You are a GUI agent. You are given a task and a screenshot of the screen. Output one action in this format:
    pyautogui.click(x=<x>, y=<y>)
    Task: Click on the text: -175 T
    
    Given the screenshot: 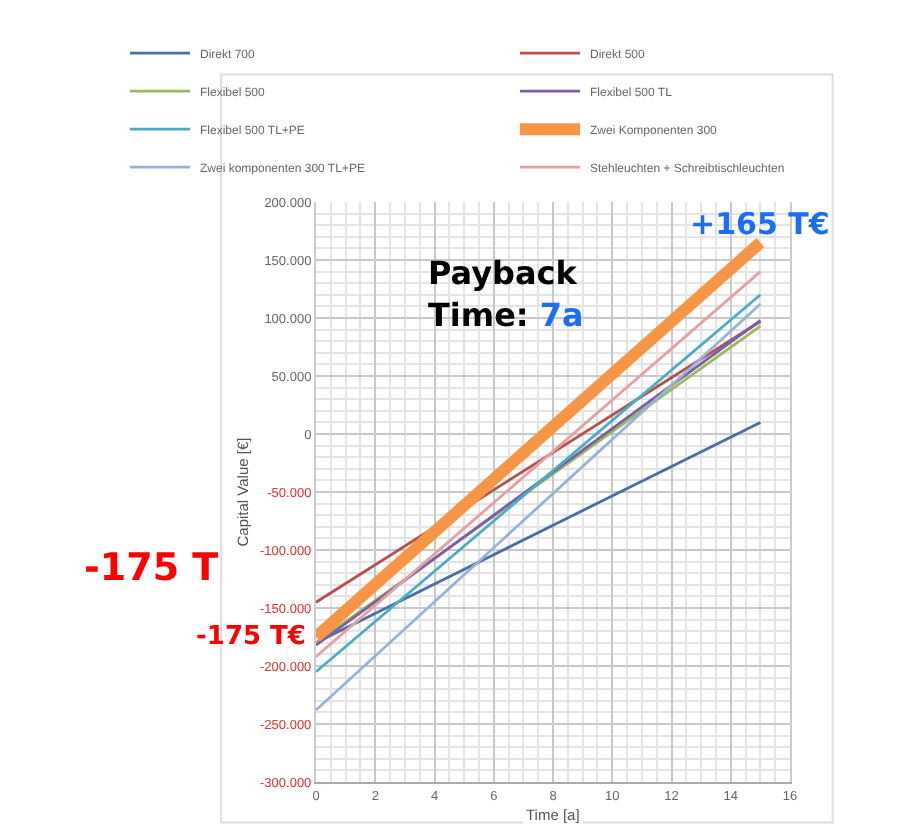 What is the action you would take?
    pyautogui.click(x=151, y=568)
    